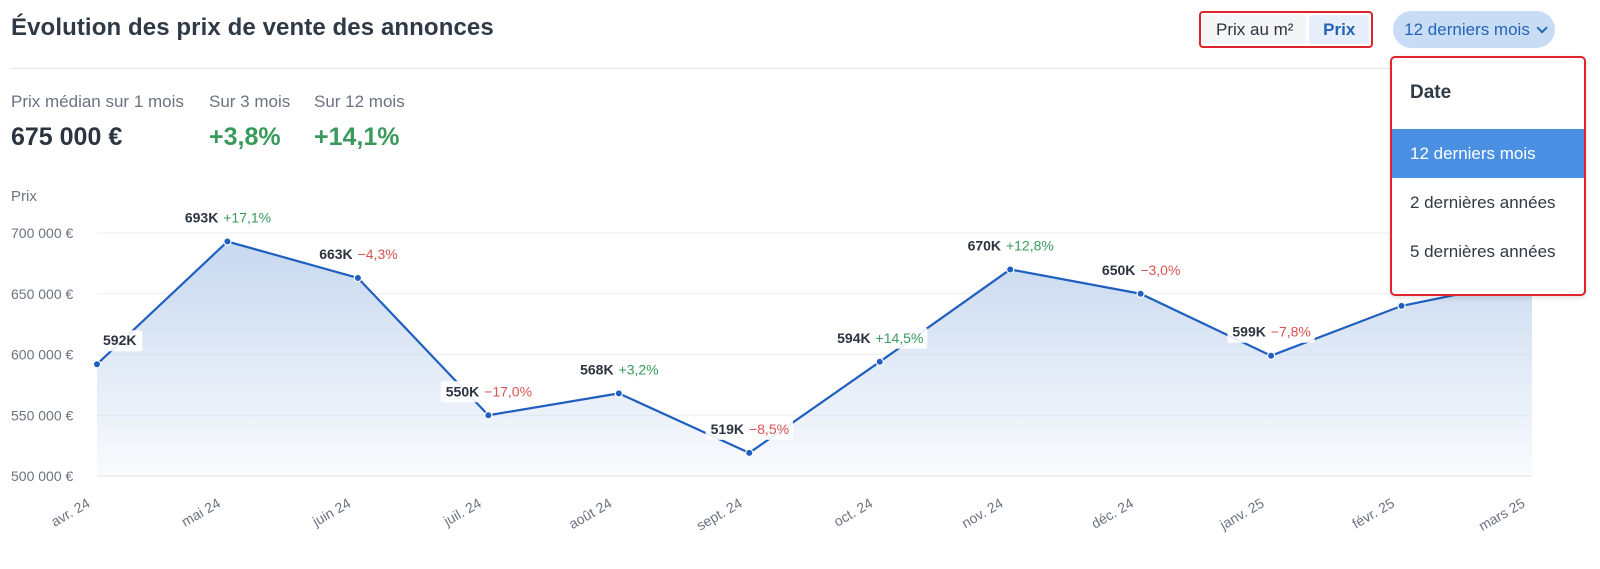  Describe the element at coordinates (1488, 153) in the screenshot. I see `dropdown-option-12-months: 12 derniers mois` at that location.